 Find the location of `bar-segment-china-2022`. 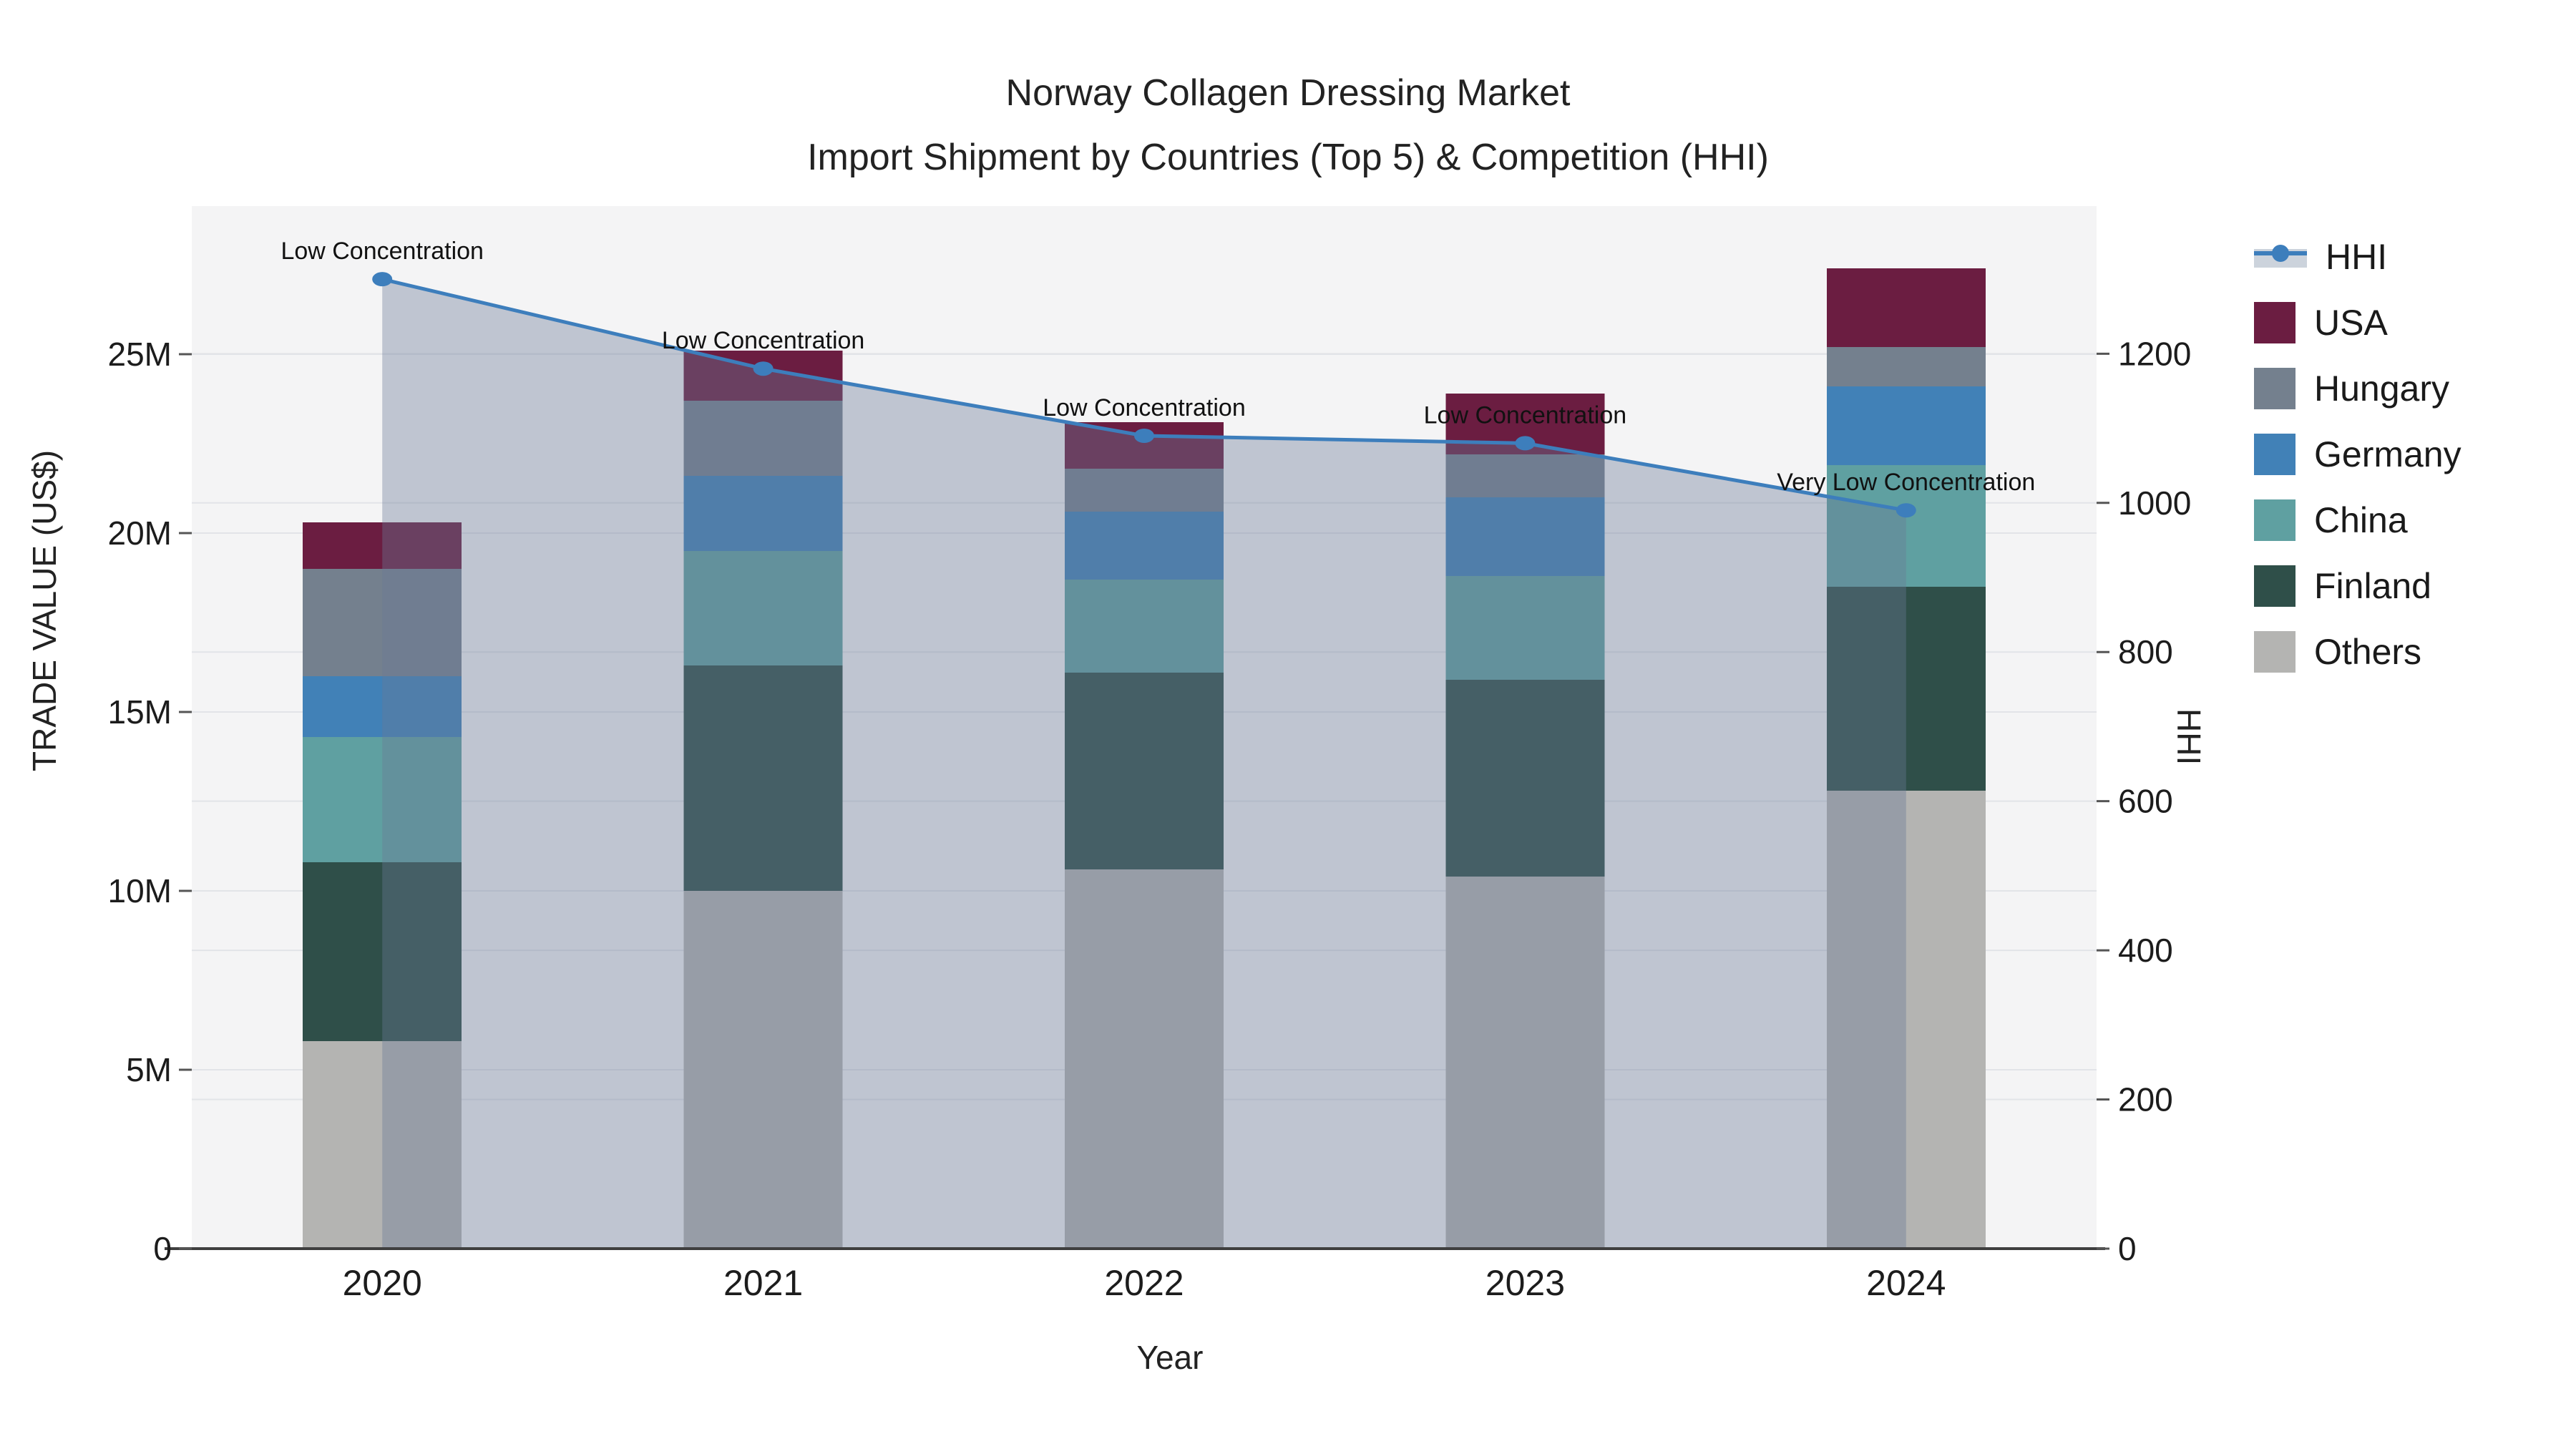

bar-segment-china-2022 is located at coordinates (1144, 626).